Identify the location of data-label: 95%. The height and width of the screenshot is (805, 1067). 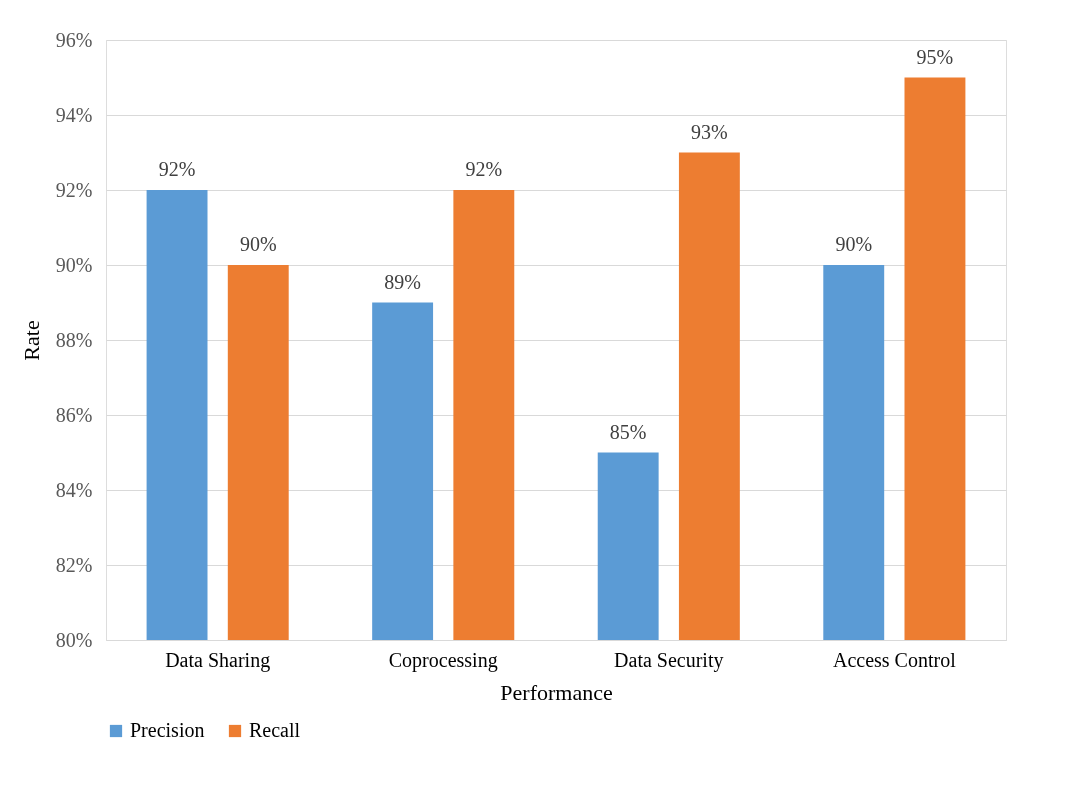
(935, 56).